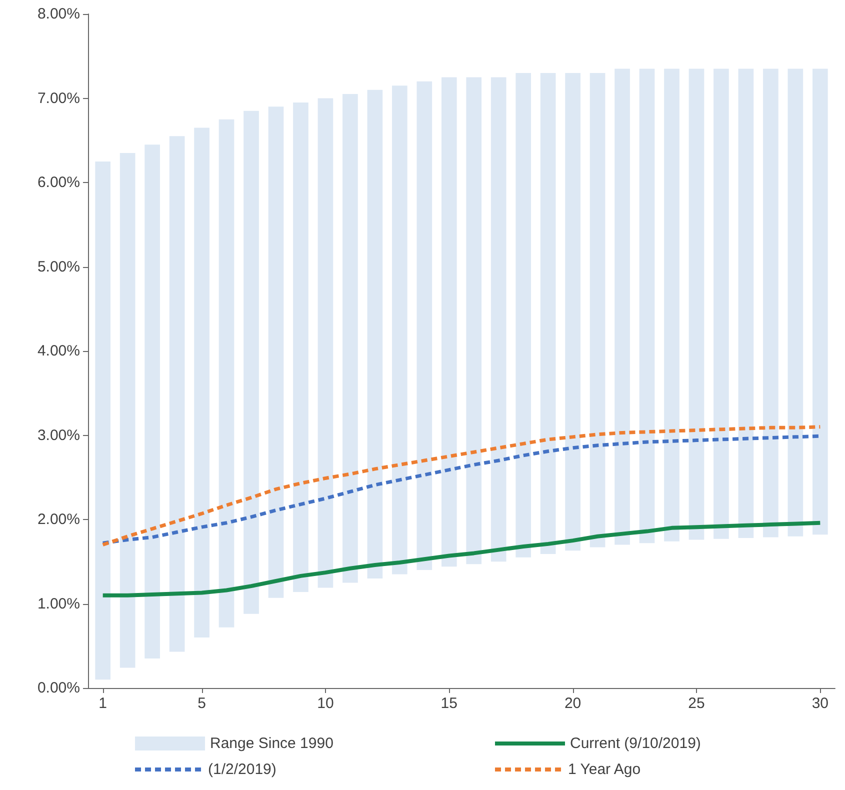 Image resolution: width=845 pixels, height=790 pixels. What do you see at coordinates (325, 703) in the screenshot?
I see `x-tick-label: 10` at bounding box center [325, 703].